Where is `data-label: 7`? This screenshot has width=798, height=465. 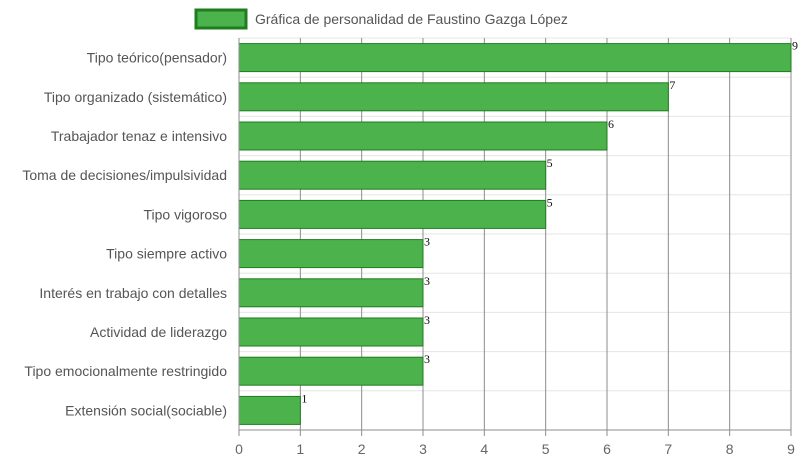
data-label: 7 is located at coordinates (672, 85).